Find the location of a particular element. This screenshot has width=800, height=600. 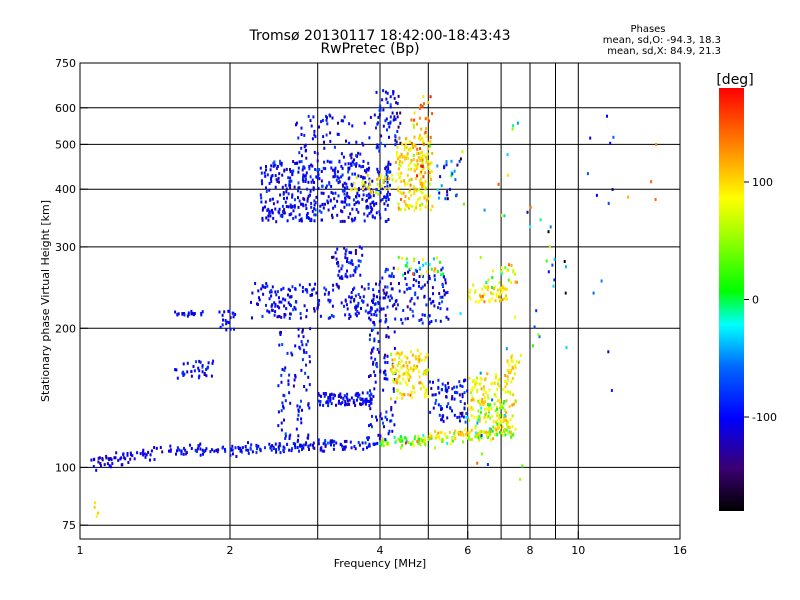

y-tick-label: 75 is located at coordinates (69, 525).